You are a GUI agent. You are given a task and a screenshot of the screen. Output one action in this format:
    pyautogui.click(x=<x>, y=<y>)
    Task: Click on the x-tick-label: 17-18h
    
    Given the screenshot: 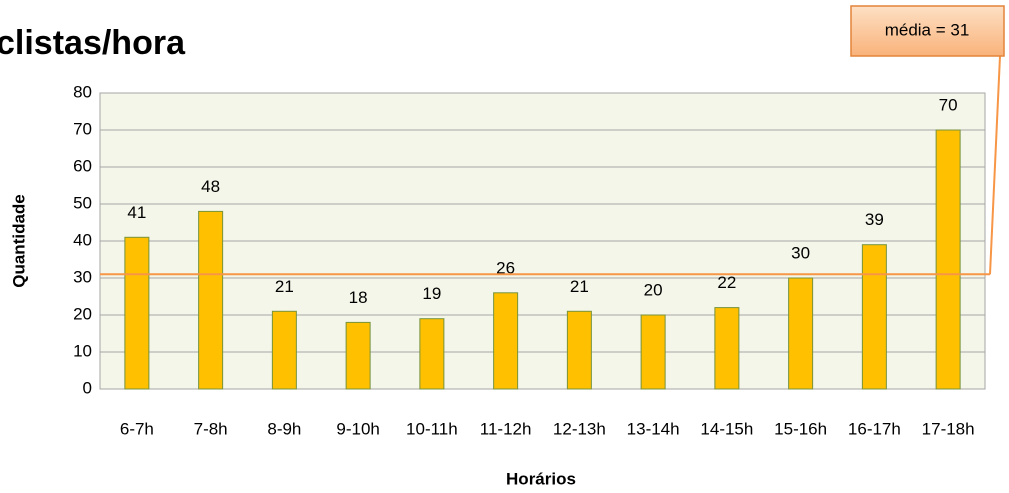 What is the action you would take?
    pyautogui.click(x=948, y=428)
    